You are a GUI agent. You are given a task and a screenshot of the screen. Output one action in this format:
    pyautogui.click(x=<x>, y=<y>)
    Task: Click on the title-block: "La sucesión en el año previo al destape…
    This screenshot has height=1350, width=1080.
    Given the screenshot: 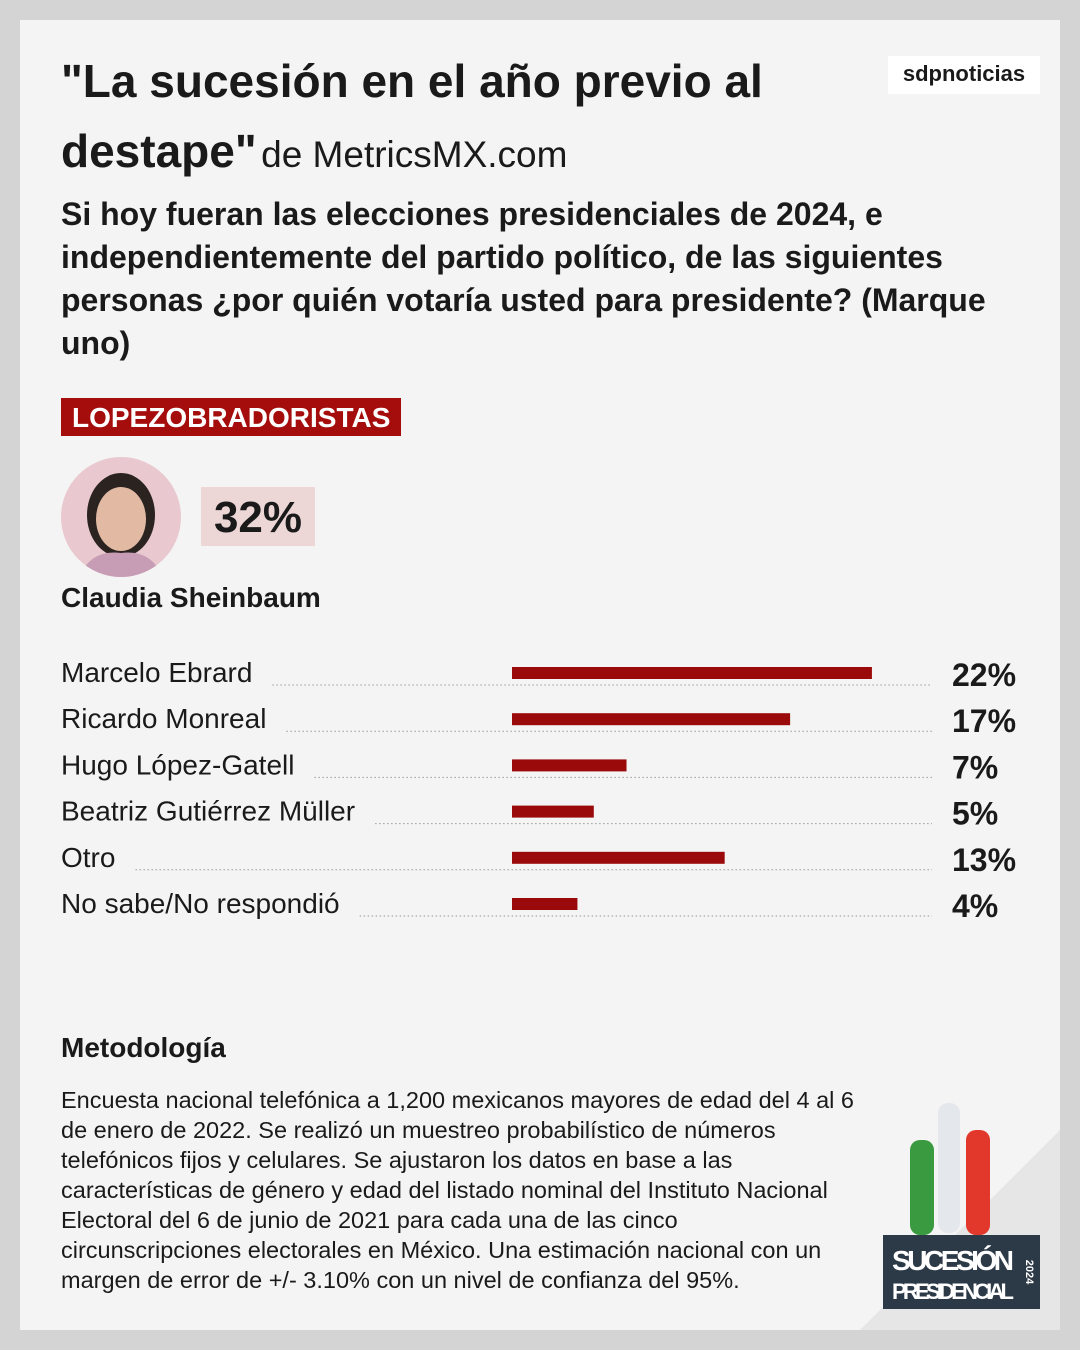 What is the action you would take?
    pyautogui.click(x=451, y=122)
    